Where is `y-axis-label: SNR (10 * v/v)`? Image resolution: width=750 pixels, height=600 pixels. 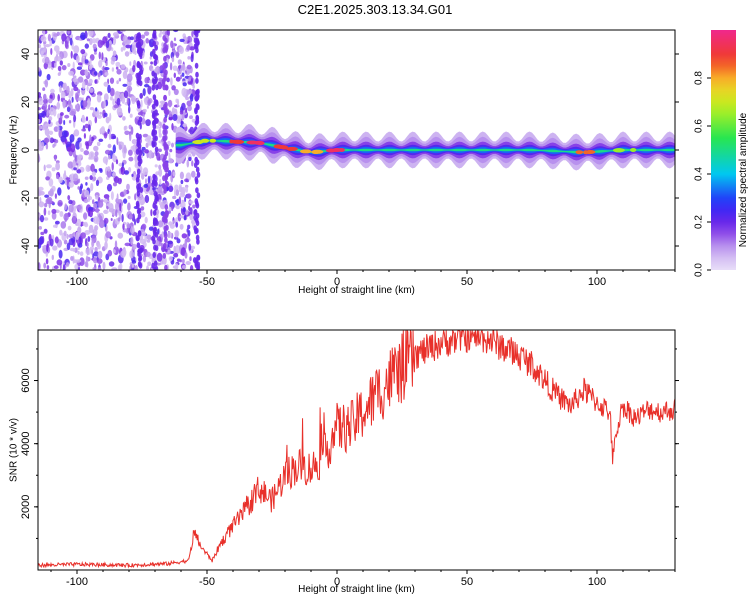
y-axis-label: SNR (10 * v/v) is located at coordinates (14, 450).